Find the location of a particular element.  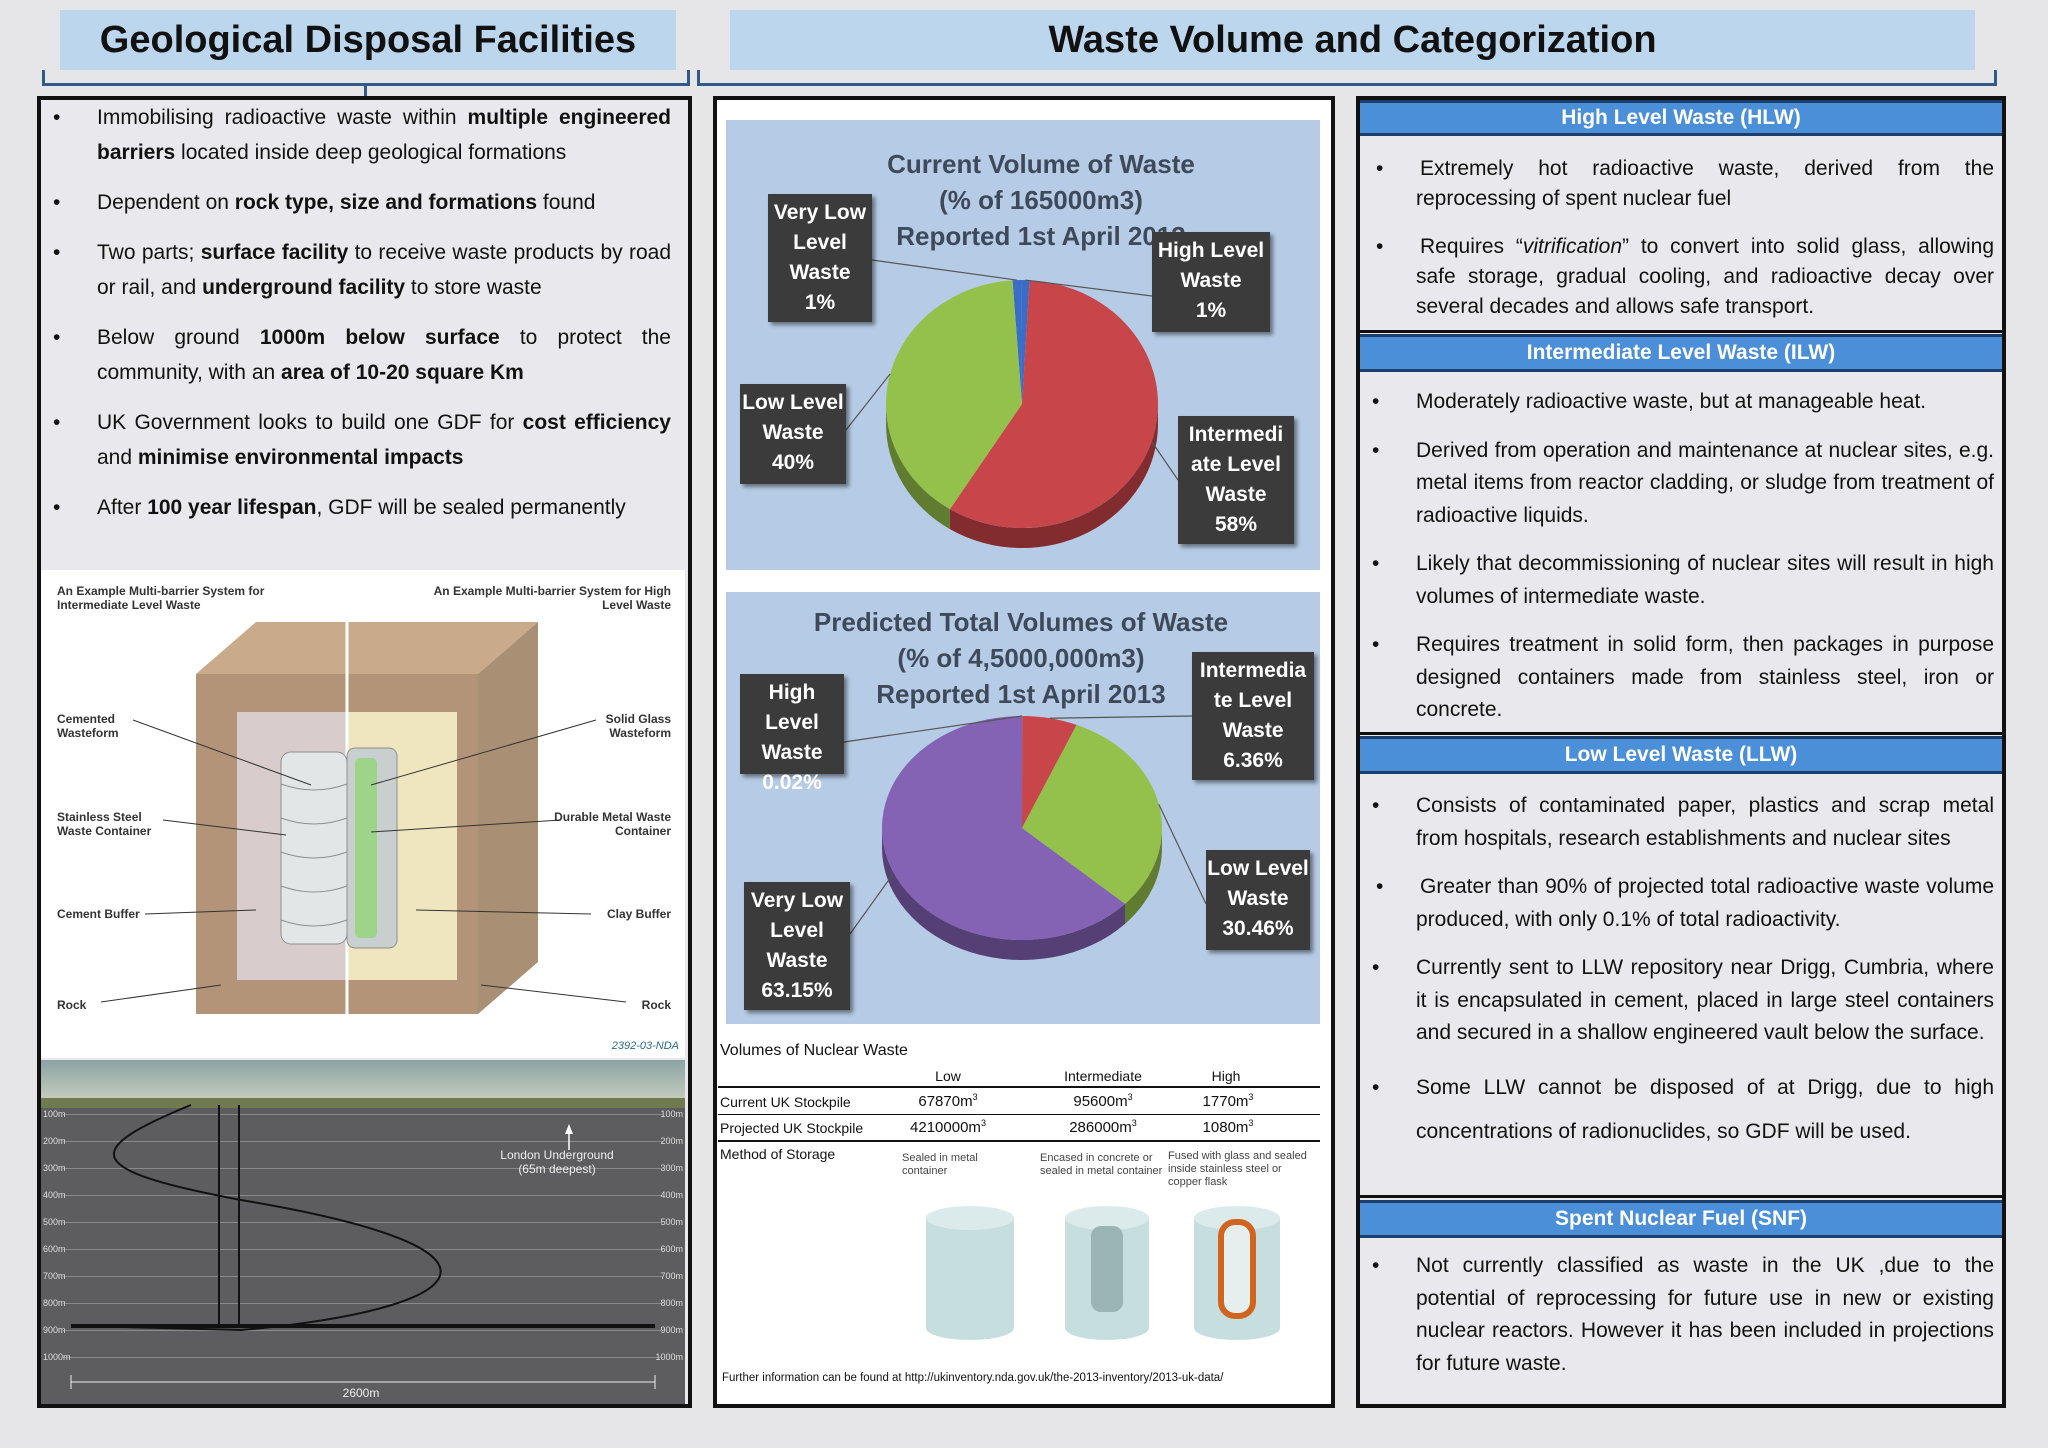

left-title-bracket is located at coordinates (366, 78).